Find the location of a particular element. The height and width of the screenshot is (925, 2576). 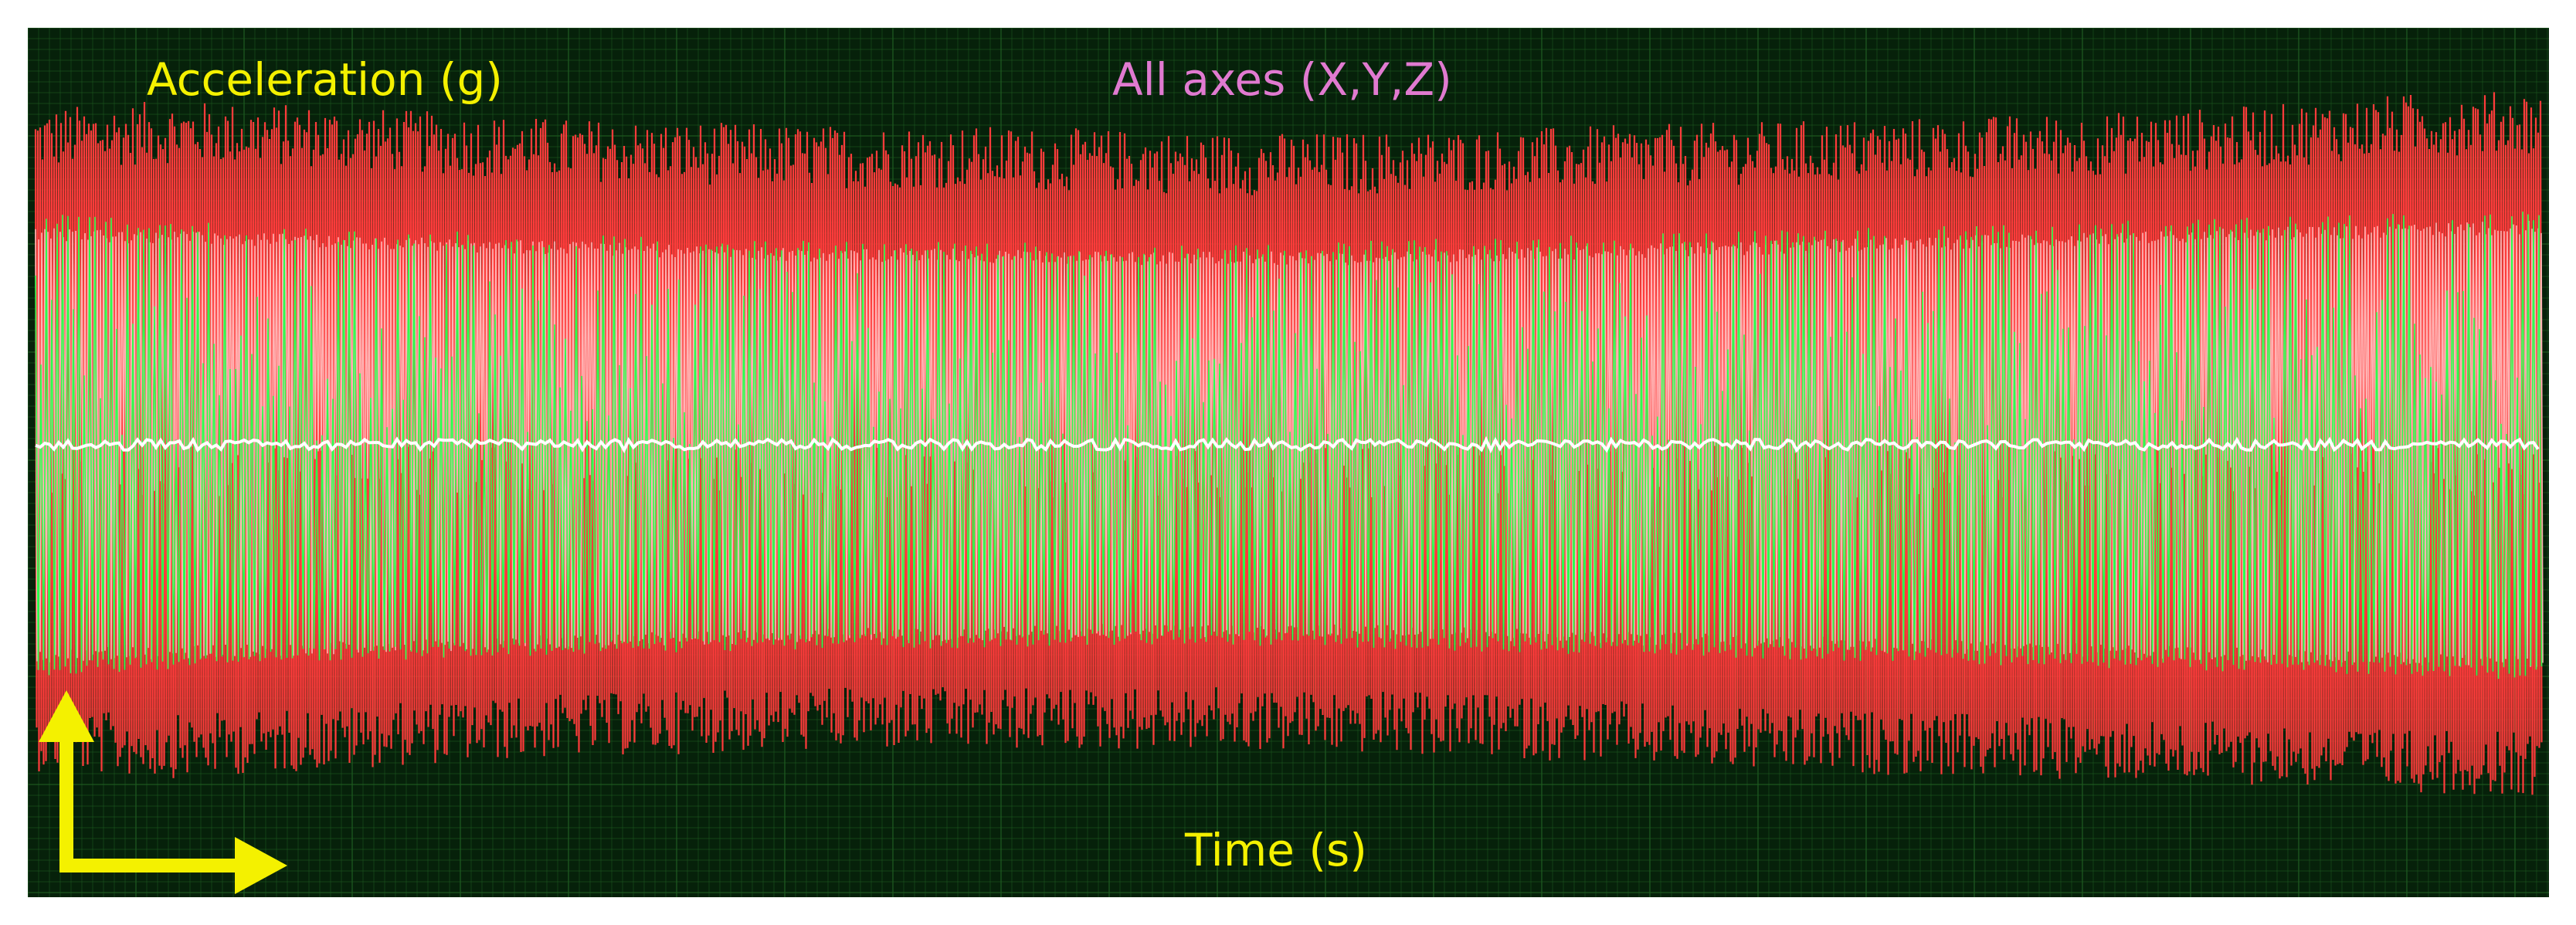

x-axis-label: Time (s) is located at coordinates (1276, 850).